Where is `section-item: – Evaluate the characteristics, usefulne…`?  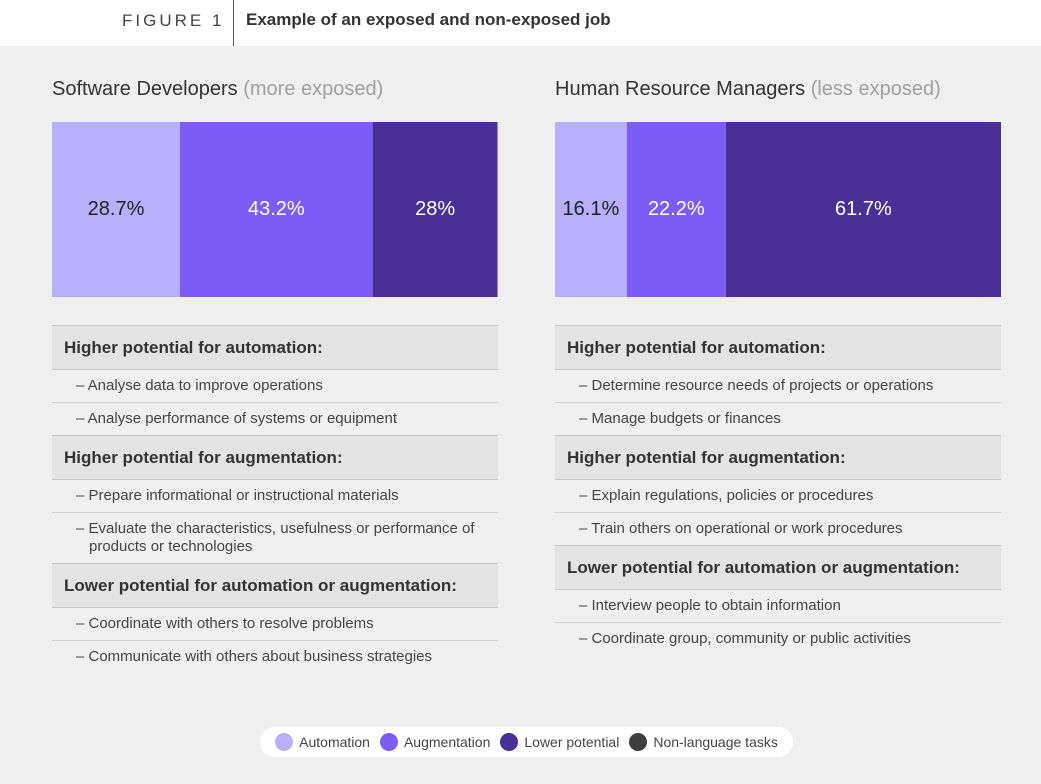 section-item: – Evaluate the characteristics, usefulne… is located at coordinates (275, 537).